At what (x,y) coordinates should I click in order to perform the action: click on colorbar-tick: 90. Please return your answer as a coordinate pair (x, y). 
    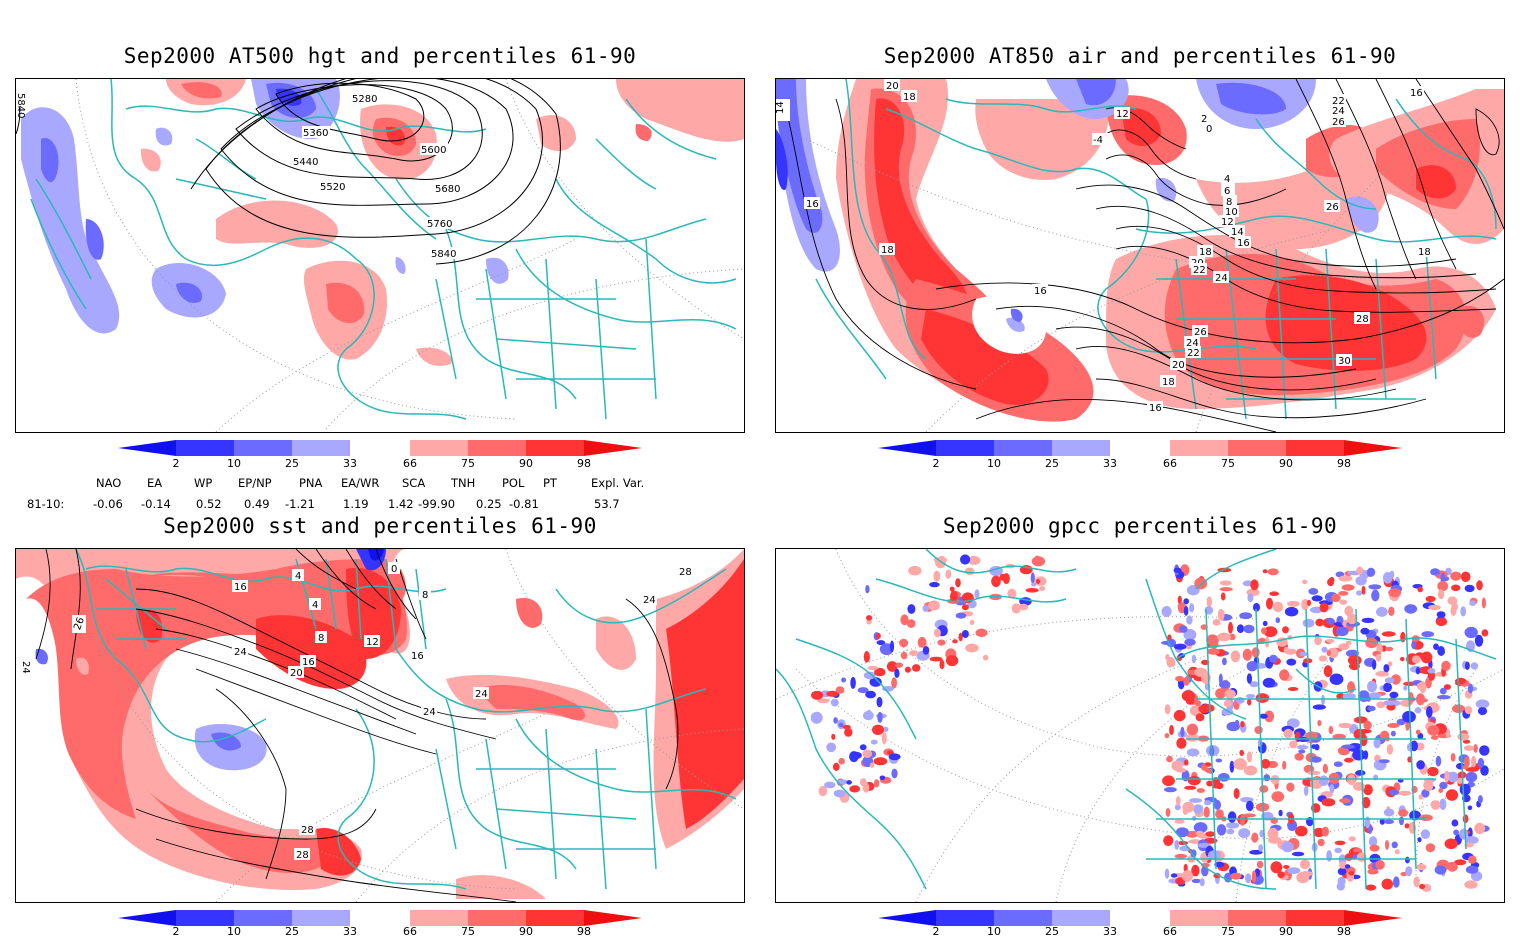
    Looking at the image, I should click on (526, 463).